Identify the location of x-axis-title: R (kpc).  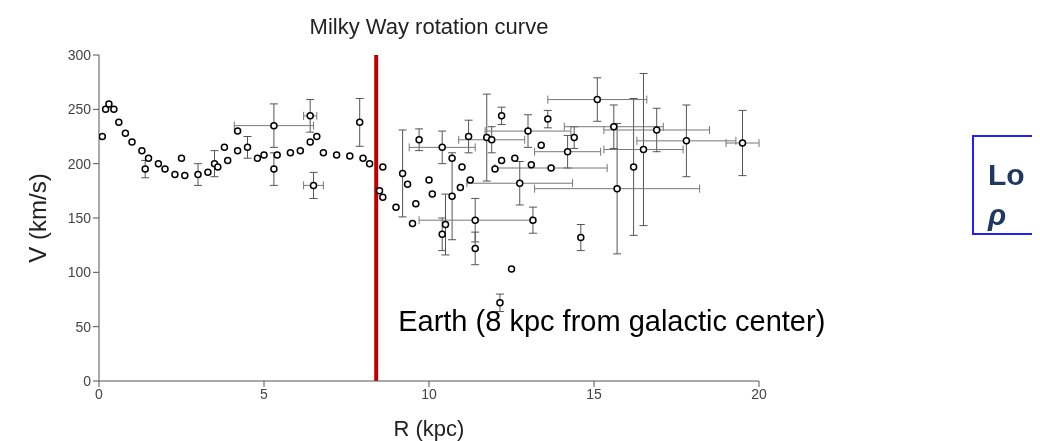
(429, 428).